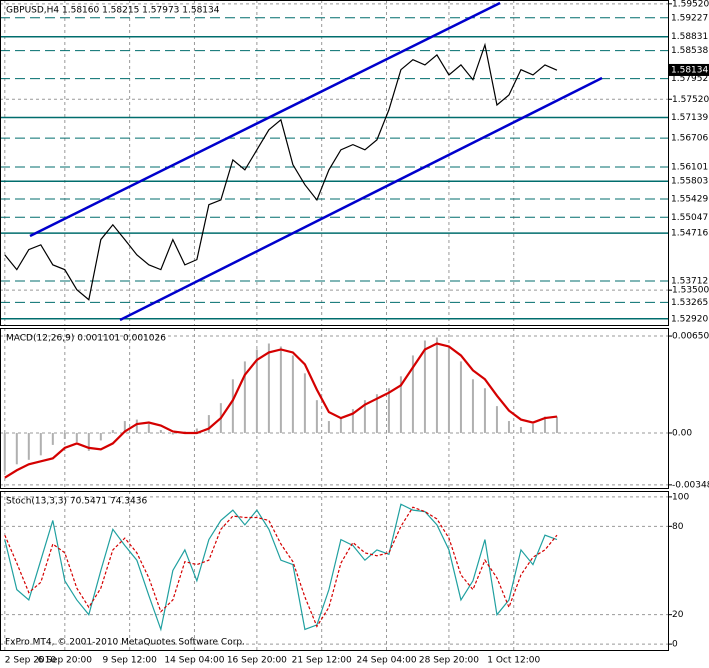 This screenshot has width=709, height=668. I want to click on level-label: 1.55047, so click(689, 218).